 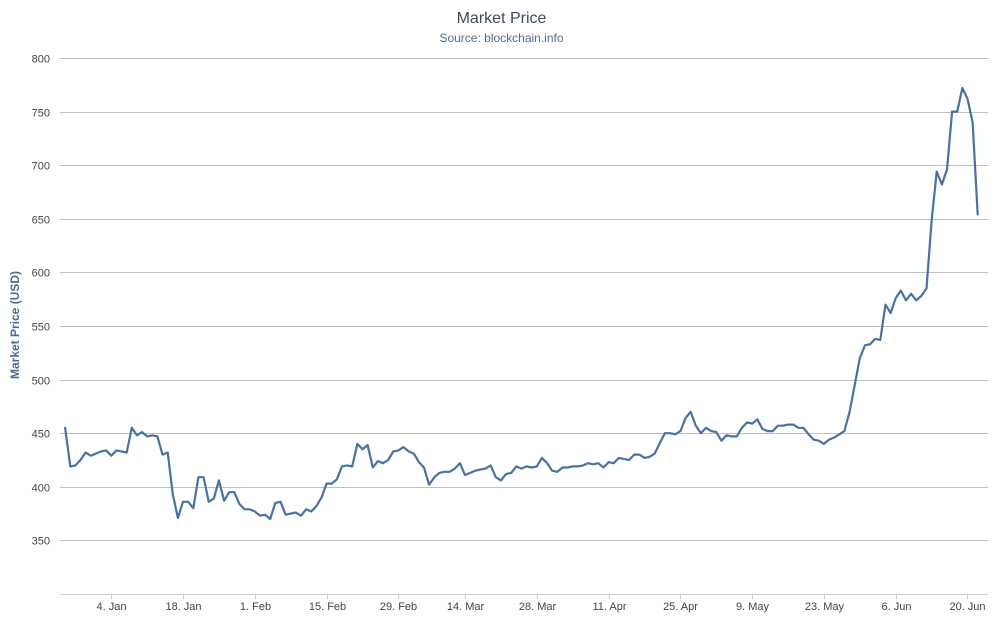 What do you see at coordinates (41, 167) in the screenshot?
I see `y-tick-label: 700` at bounding box center [41, 167].